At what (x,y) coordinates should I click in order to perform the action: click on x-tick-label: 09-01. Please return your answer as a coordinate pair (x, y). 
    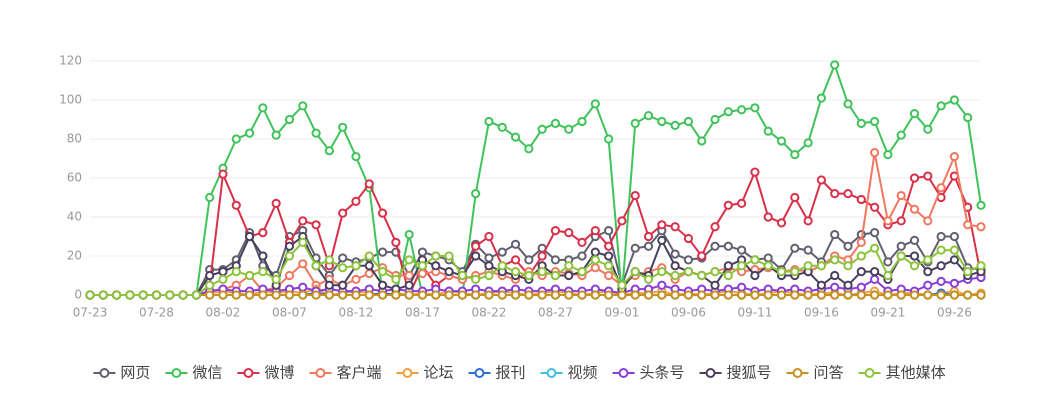
    Looking at the image, I should click on (622, 313).